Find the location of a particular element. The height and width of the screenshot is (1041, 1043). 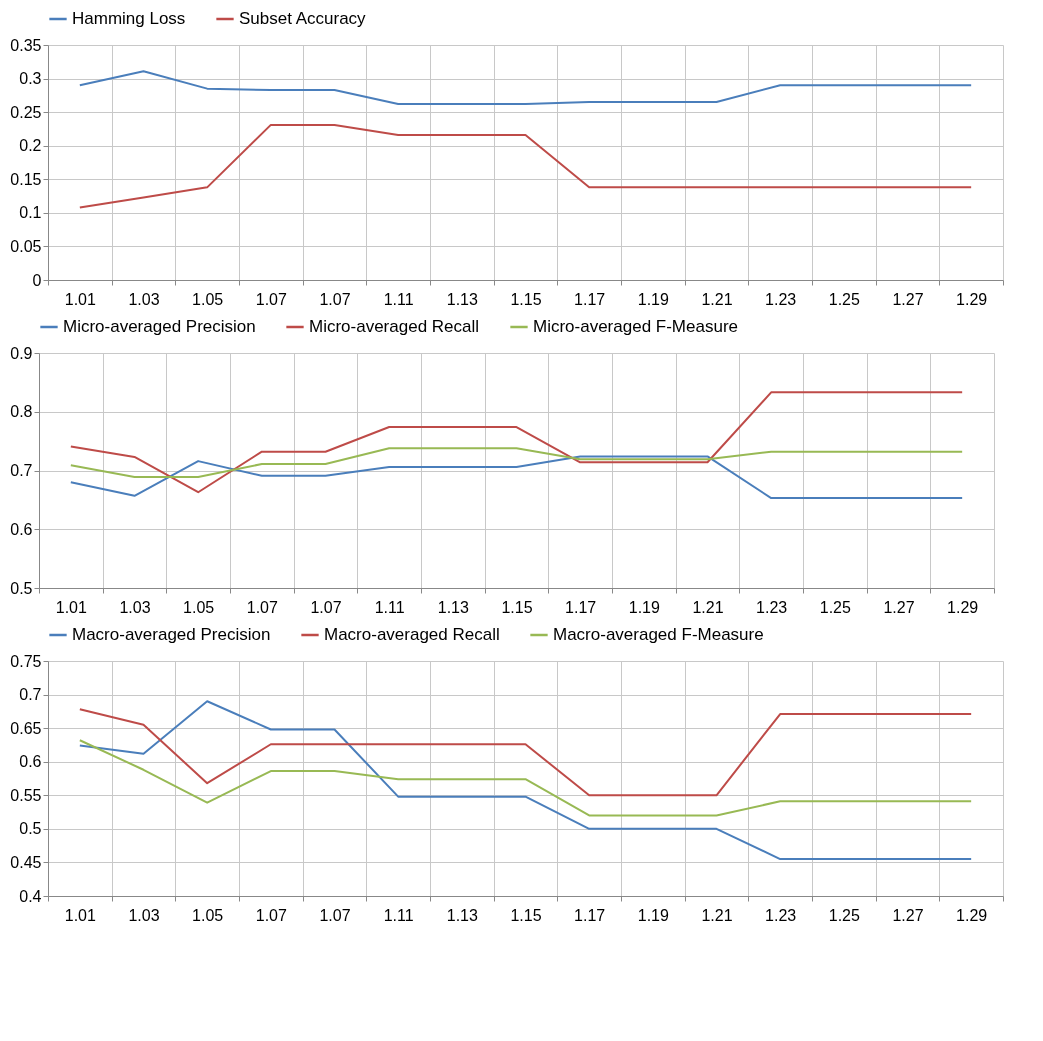

y-tick-label: 0.65 is located at coordinates (26, 728).